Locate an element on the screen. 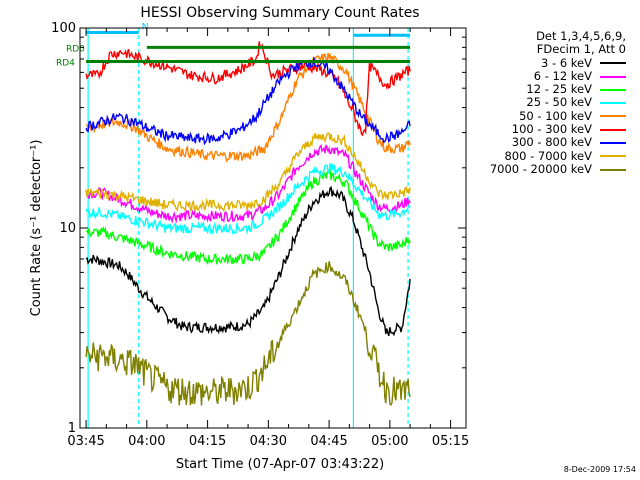 The image size is (640, 480). legend-item: 6 - 12 keV is located at coordinates (554, 75).